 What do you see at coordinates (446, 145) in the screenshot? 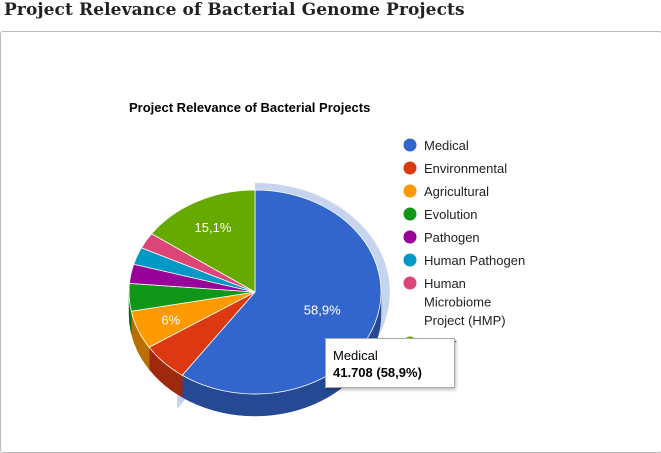
I see `legend-label-0: Medical` at bounding box center [446, 145].